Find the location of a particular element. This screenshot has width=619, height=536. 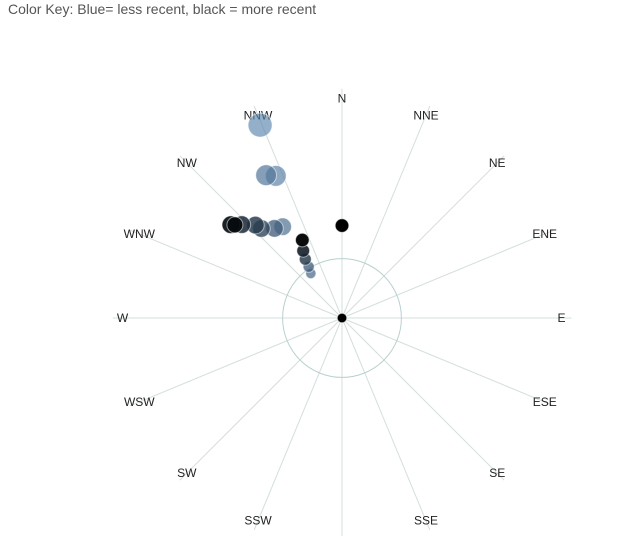

spoke-se is located at coordinates (423, 399).